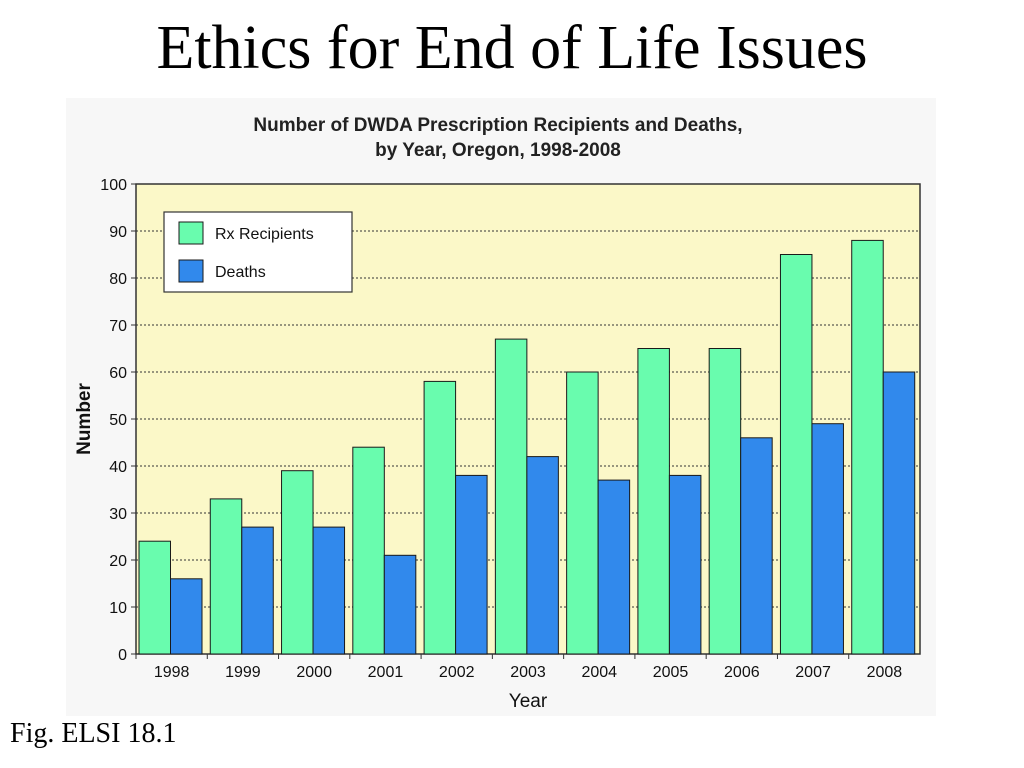  Describe the element at coordinates (154, 597) in the screenshot. I see `bar-rx-recipients-1998` at that location.